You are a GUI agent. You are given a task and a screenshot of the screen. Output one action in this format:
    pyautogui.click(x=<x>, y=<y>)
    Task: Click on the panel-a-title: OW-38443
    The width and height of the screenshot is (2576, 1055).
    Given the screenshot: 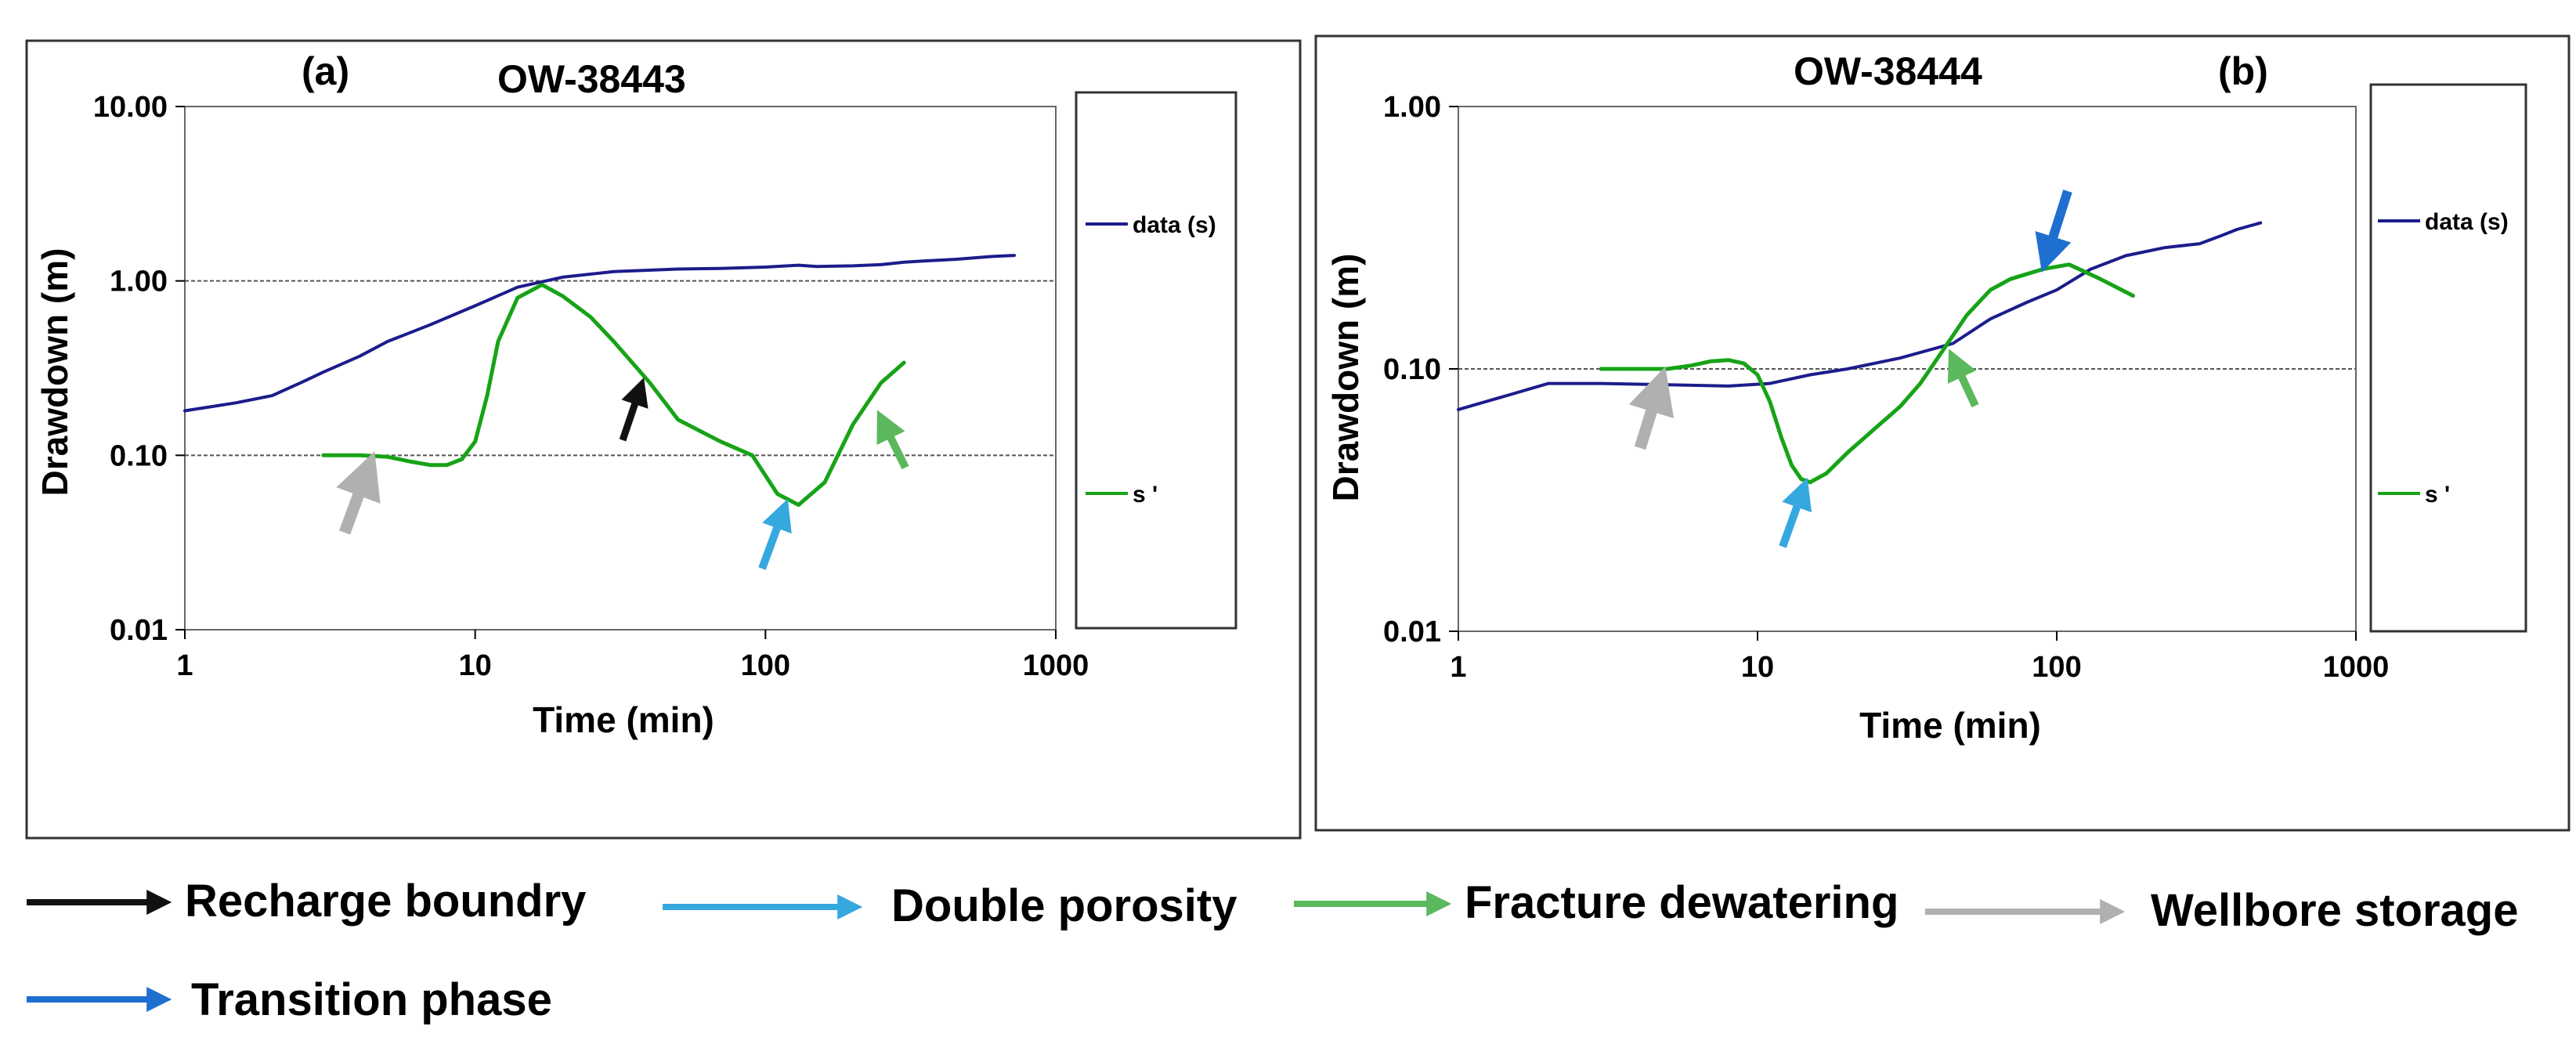 What is the action you would take?
    pyautogui.click(x=591, y=79)
    